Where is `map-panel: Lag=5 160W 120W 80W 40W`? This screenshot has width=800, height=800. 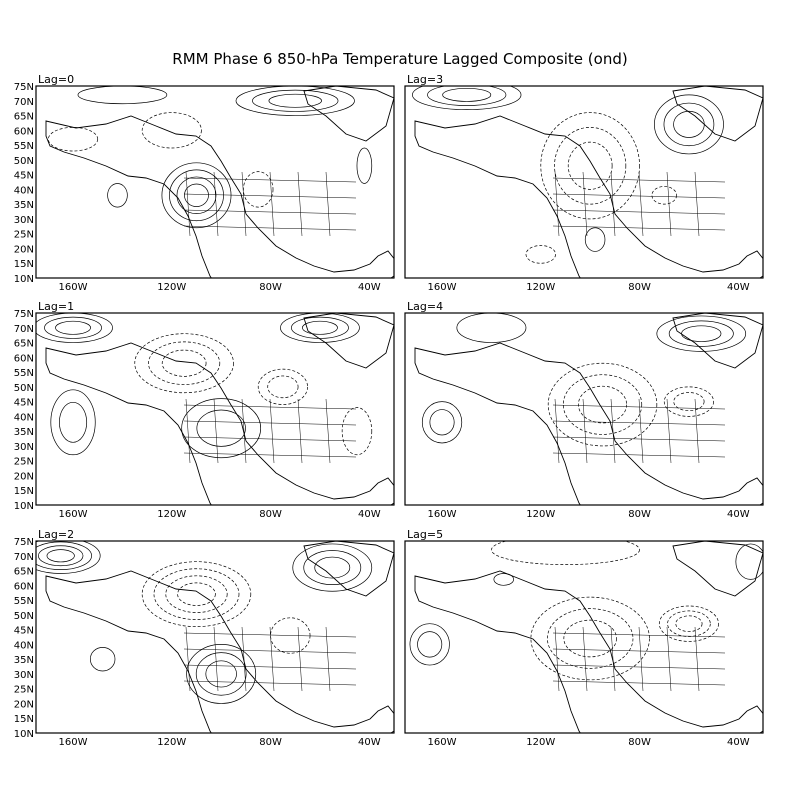 map-panel: Lag=5 160W 120W 80W 40W is located at coordinates (584, 638).